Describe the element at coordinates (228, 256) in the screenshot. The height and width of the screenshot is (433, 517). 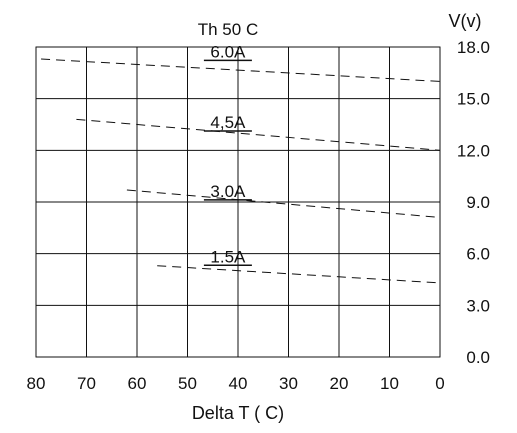
I see `series-label: 1.5A` at that location.